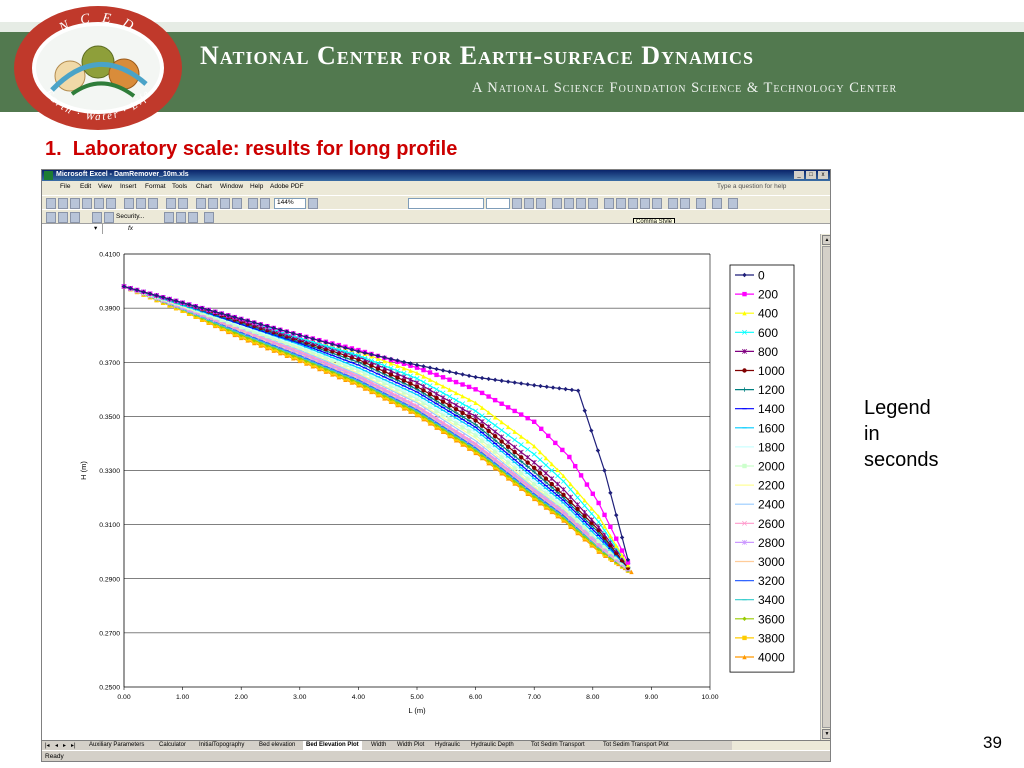 The image size is (1024, 768). I want to click on menu-file: File, so click(65, 186).